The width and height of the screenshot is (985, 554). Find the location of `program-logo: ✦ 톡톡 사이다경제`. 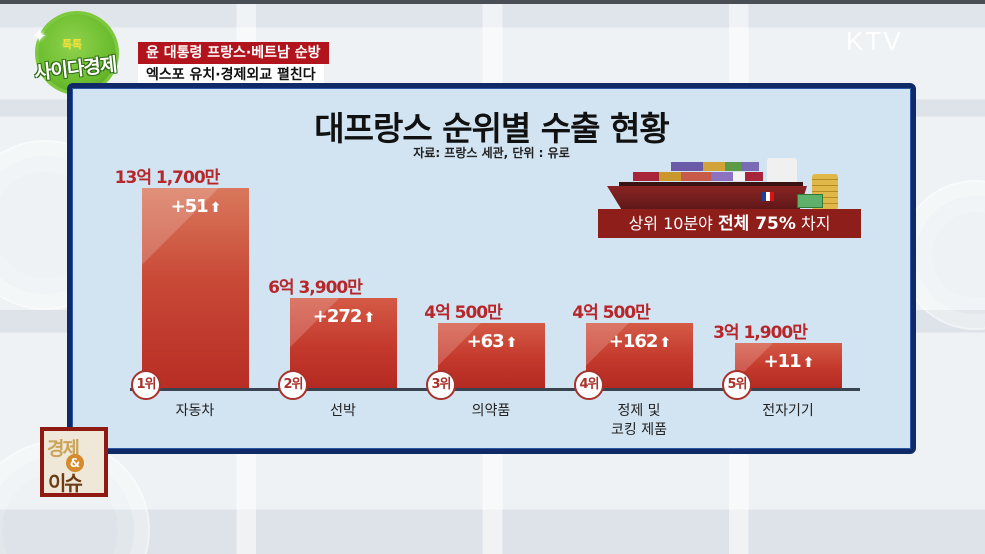

program-logo: ✦ 톡톡 사이다경제 is located at coordinates (77, 54).